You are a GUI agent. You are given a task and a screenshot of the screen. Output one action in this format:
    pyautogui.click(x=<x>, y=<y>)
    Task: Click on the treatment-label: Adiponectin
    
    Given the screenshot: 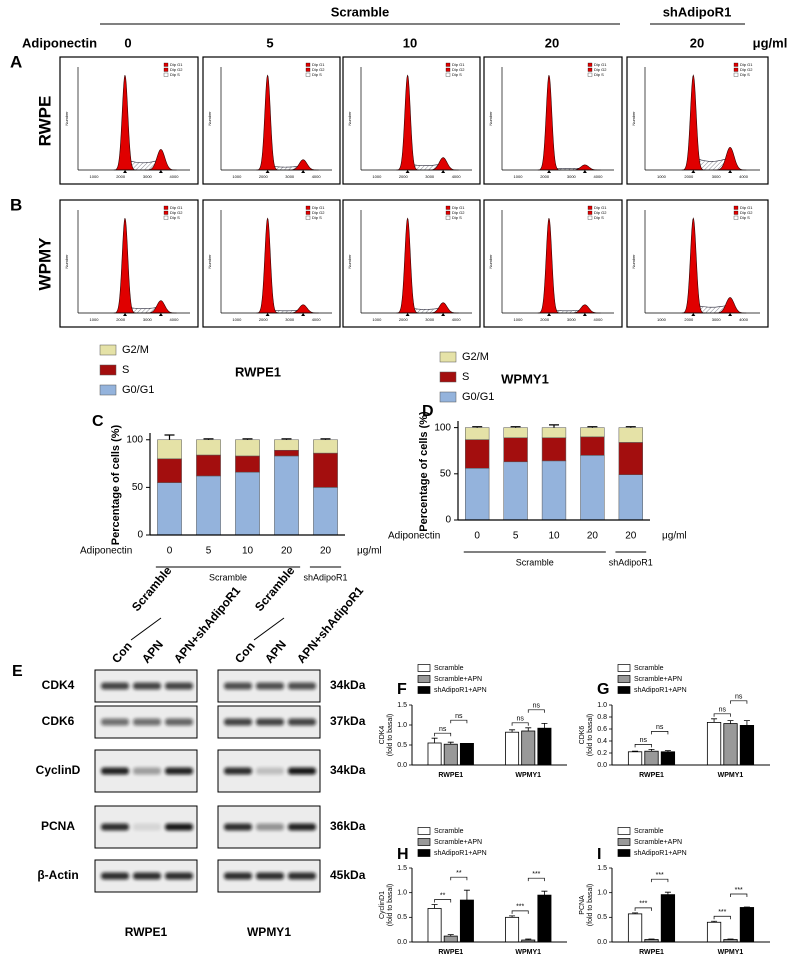 What is the action you would take?
    pyautogui.click(x=59, y=42)
    